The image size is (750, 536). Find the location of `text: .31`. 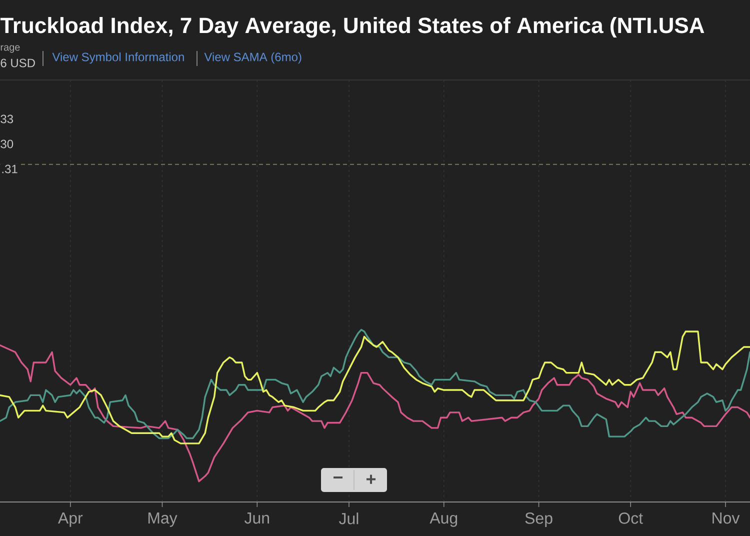

text: .31 is located at coordinates (10, 169).